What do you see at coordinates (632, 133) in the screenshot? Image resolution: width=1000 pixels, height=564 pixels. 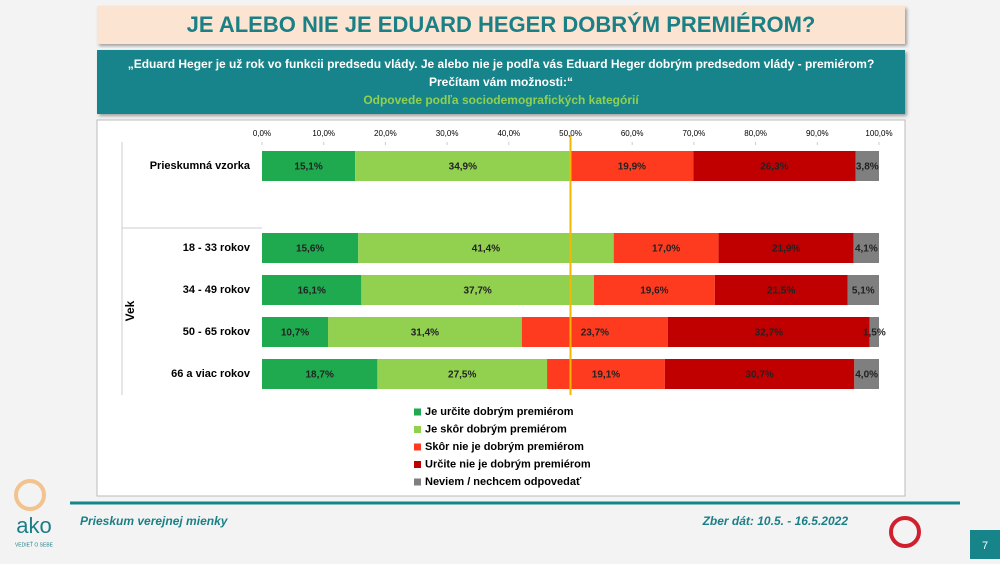 I see `x-tick-label: 60,0%` at bounding box center [632, 133].